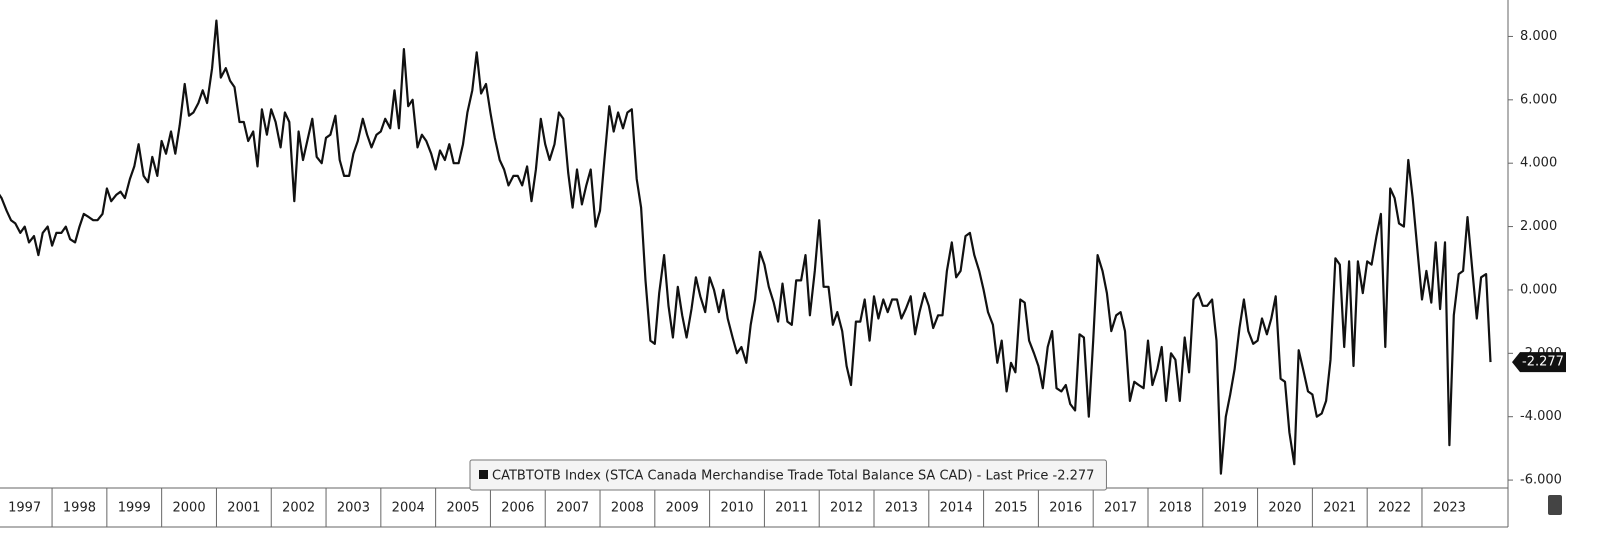  I want to click on y-tick-label: -6.000, so click(1541, 480).